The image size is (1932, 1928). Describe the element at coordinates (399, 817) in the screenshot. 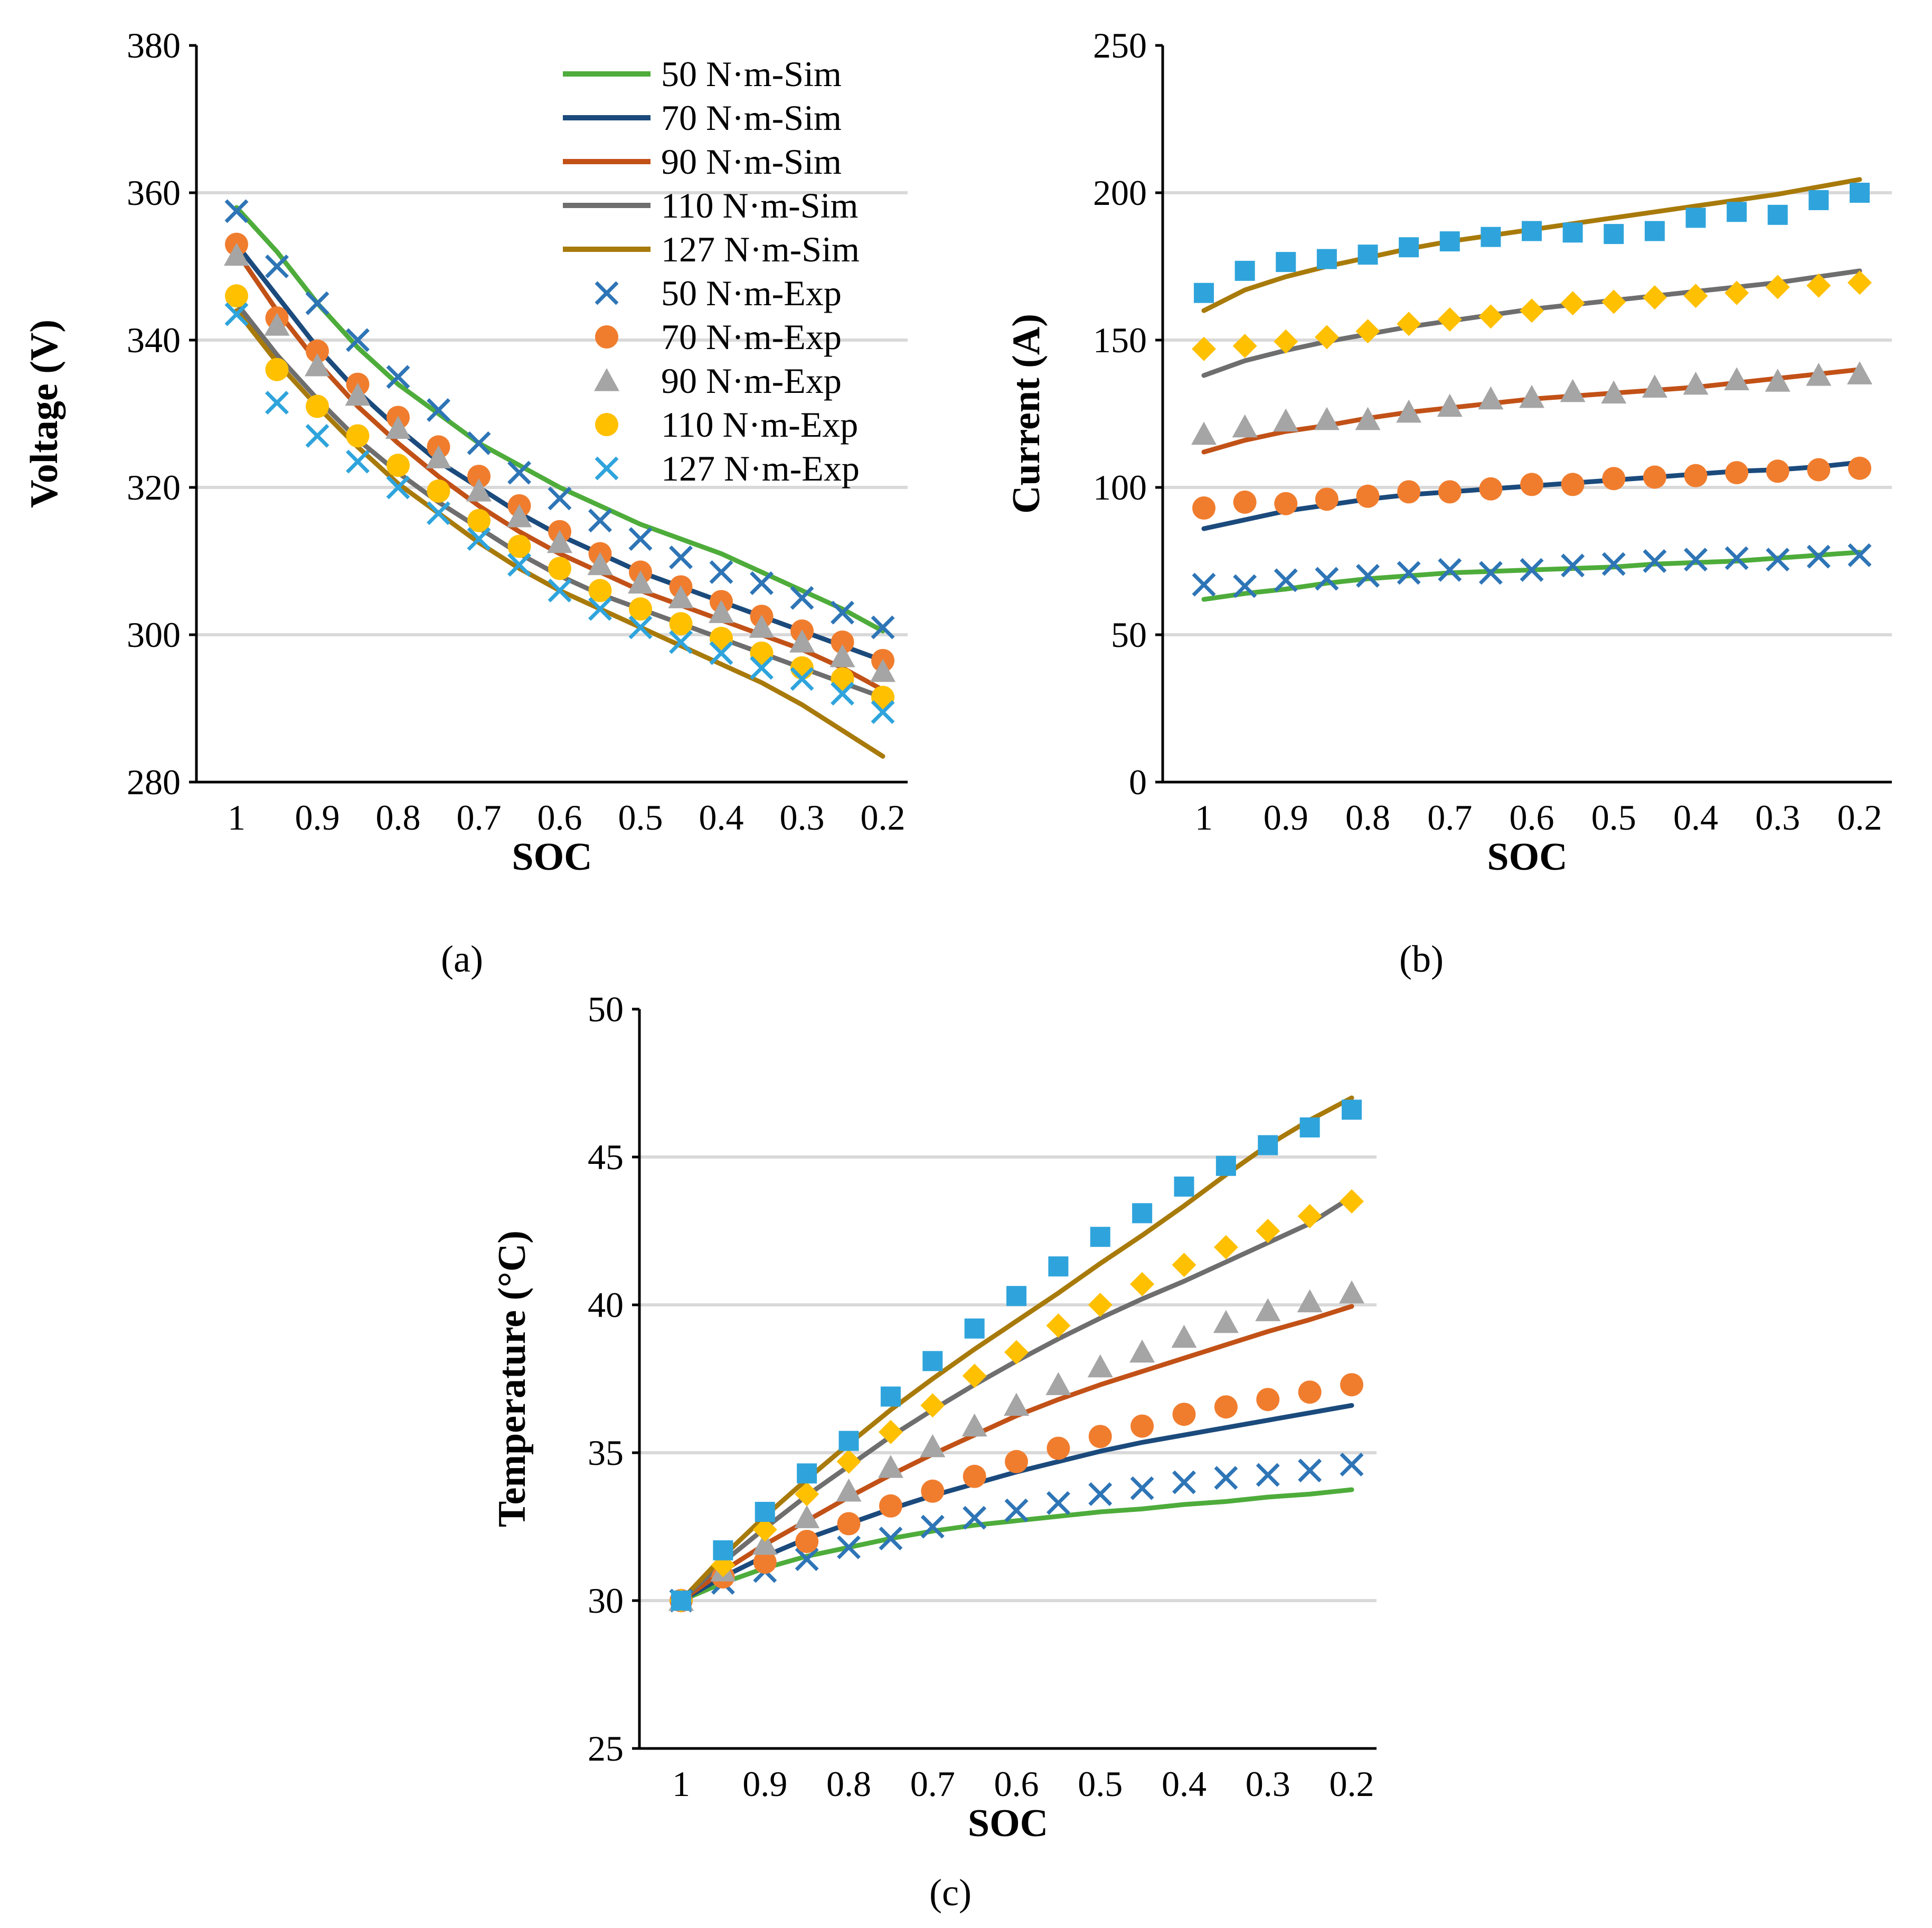

I see `x-tick-label: 0.8` at that location.